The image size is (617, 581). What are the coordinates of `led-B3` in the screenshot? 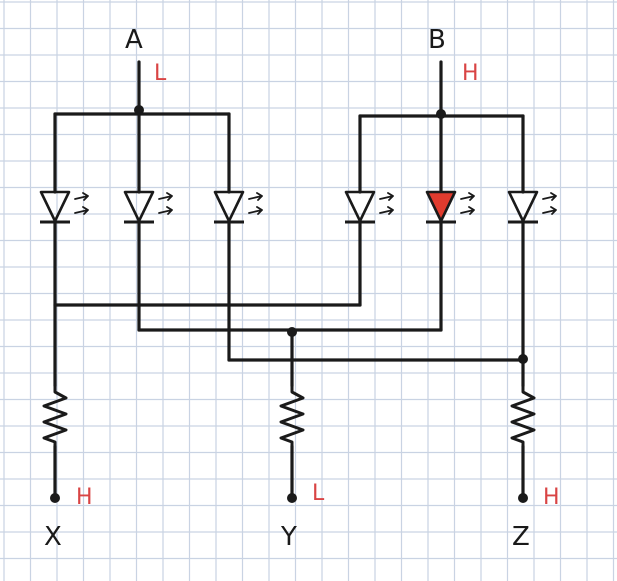 It's located at (532, 207).